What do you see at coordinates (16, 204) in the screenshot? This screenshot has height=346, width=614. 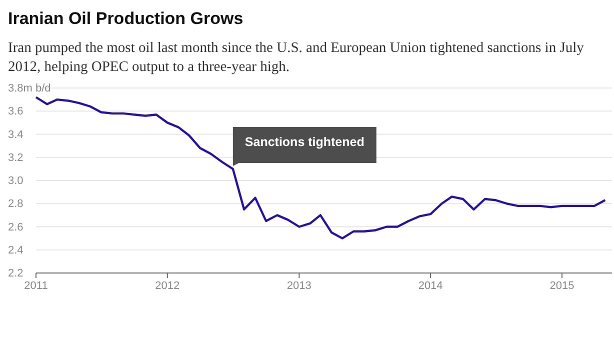 I see `y-tick-label: 2.8` at bounding box center [16, 204].